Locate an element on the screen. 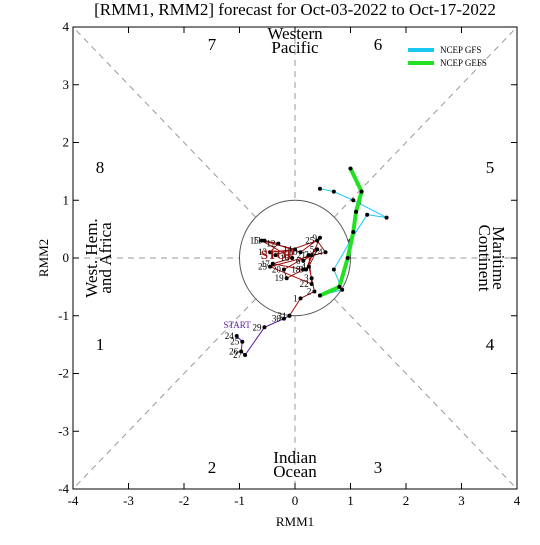 The image size is (540, 545). y-tick-label: 4 is located at coordinates (66, 26).